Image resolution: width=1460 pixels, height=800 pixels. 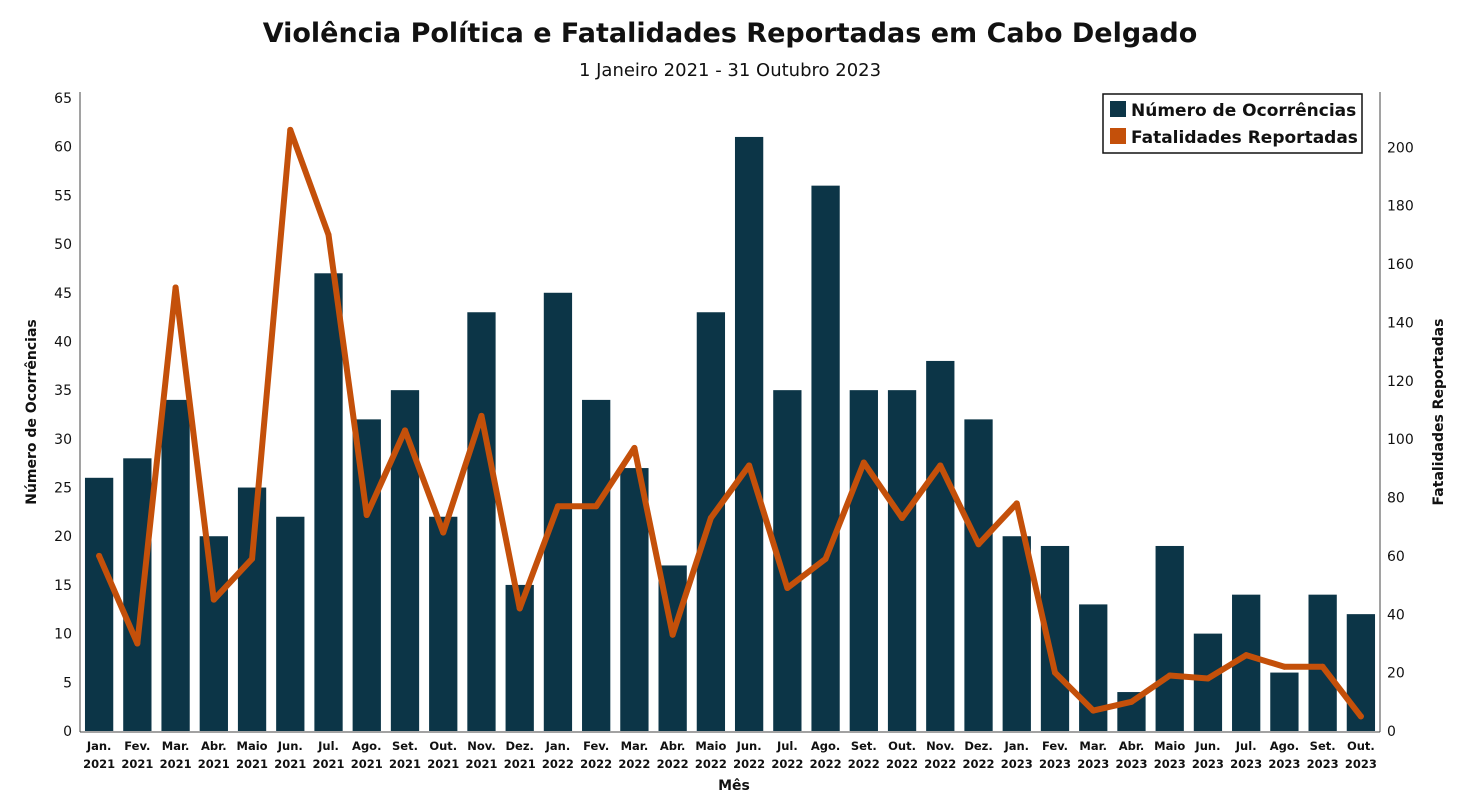 What do you see at coordinates (67, 732) in the screenshot?
I see `y-left-tick-label: 0` at bounding box center [67, 732].